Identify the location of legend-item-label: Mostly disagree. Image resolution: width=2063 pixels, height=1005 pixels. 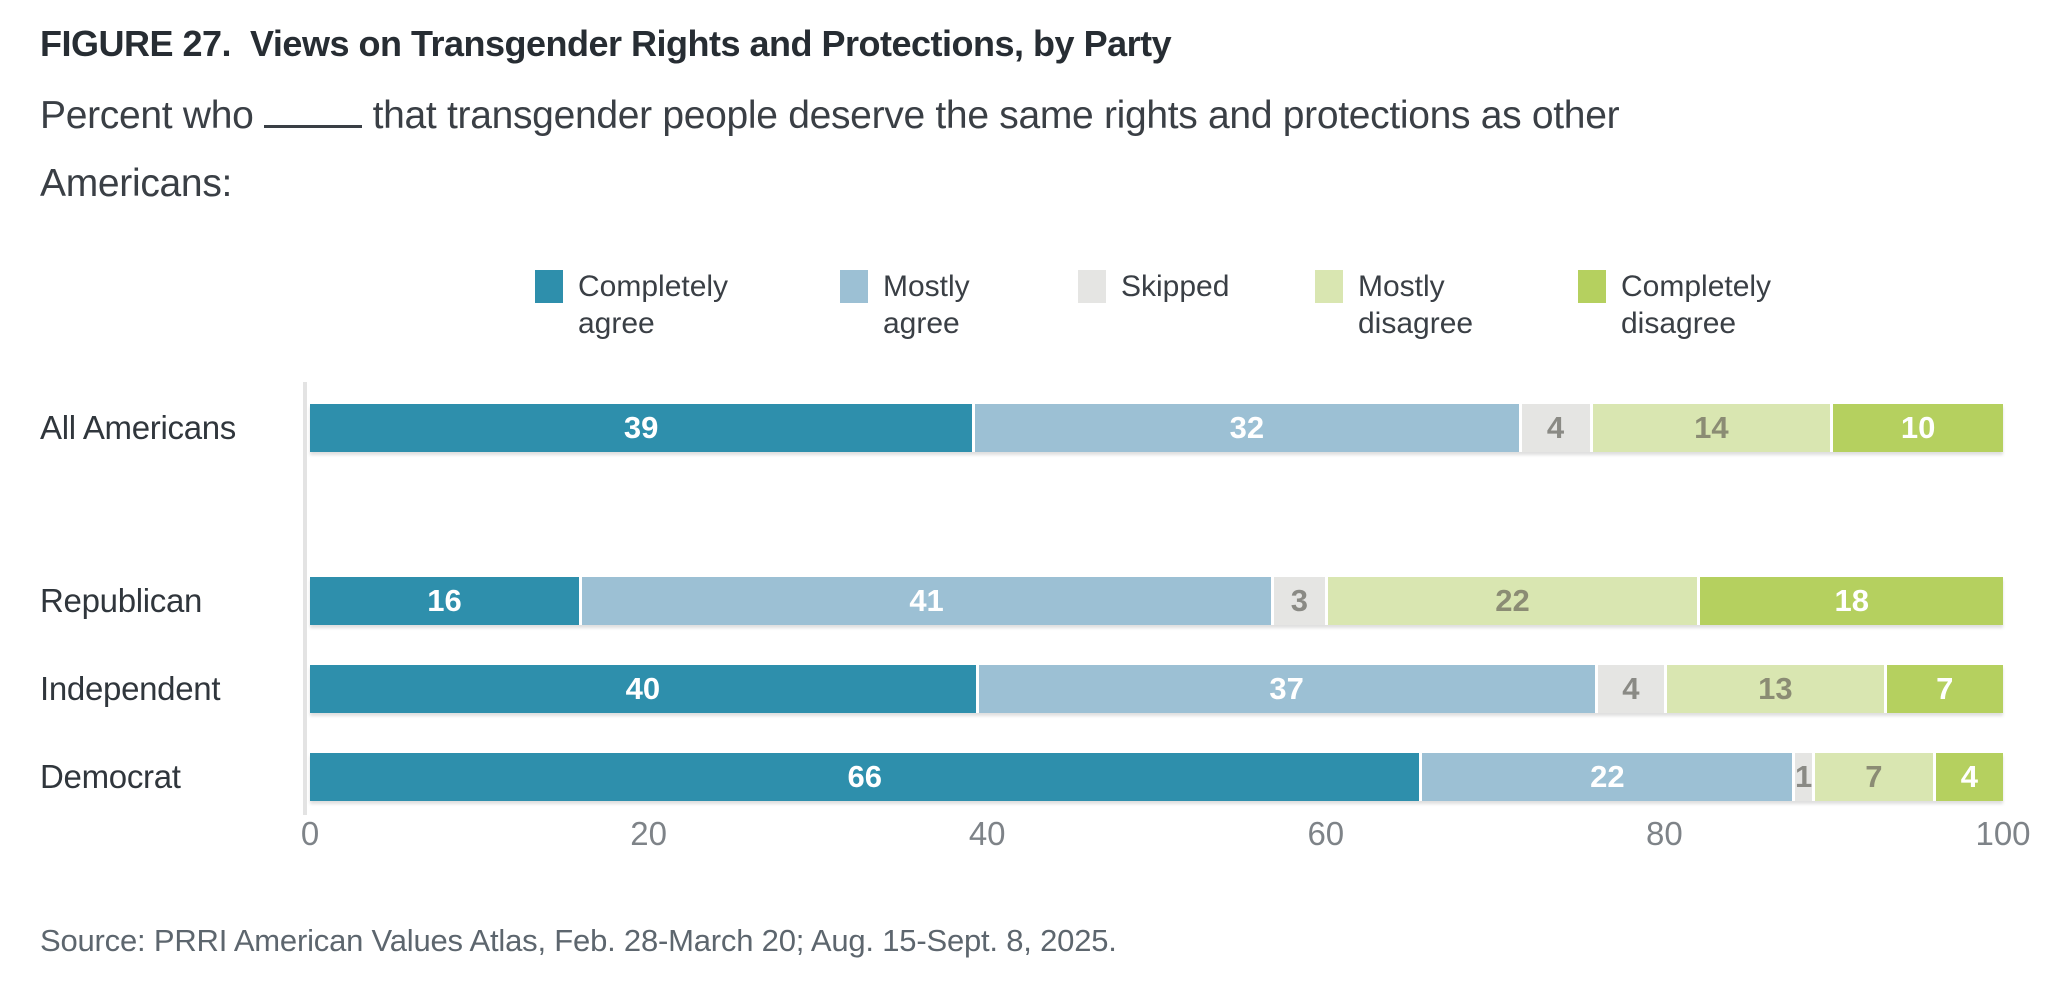
(1415, 305).